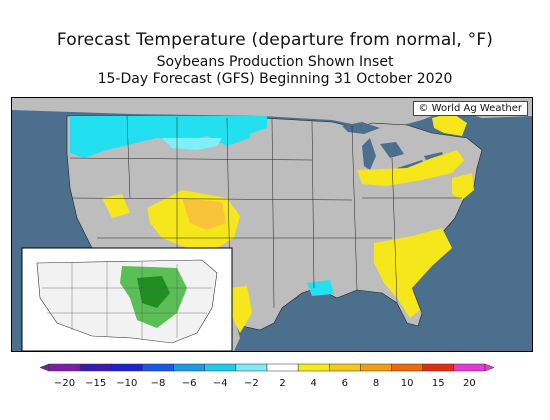  I want to click on lake-michigan, so click(369, 154).